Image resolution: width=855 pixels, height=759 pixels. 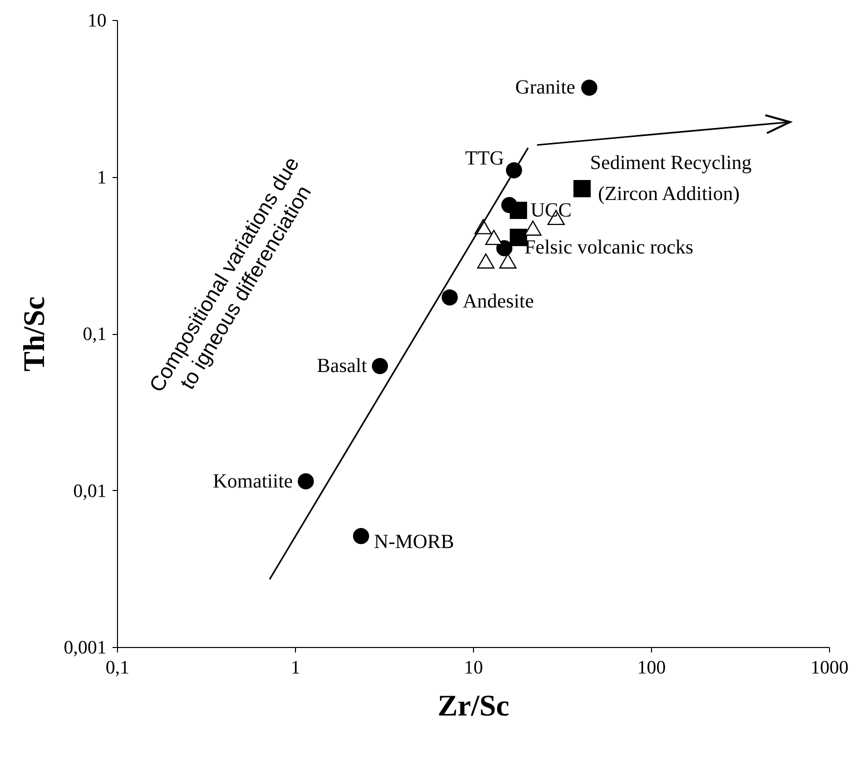 I want to click on annotation: Granite, so click(x=545, y=87).